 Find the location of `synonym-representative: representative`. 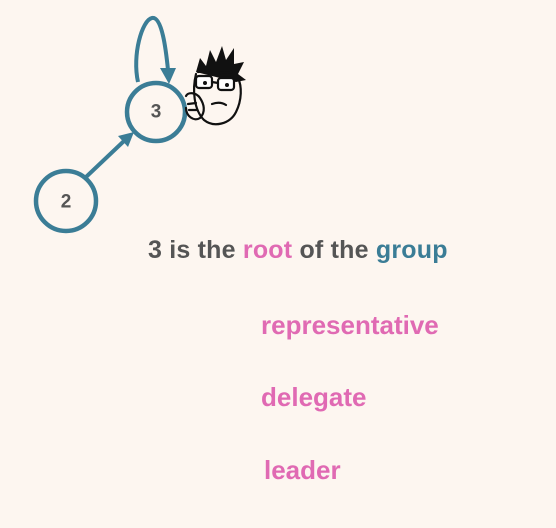

synonym-representative: representative is located at coordinates (350, 325).